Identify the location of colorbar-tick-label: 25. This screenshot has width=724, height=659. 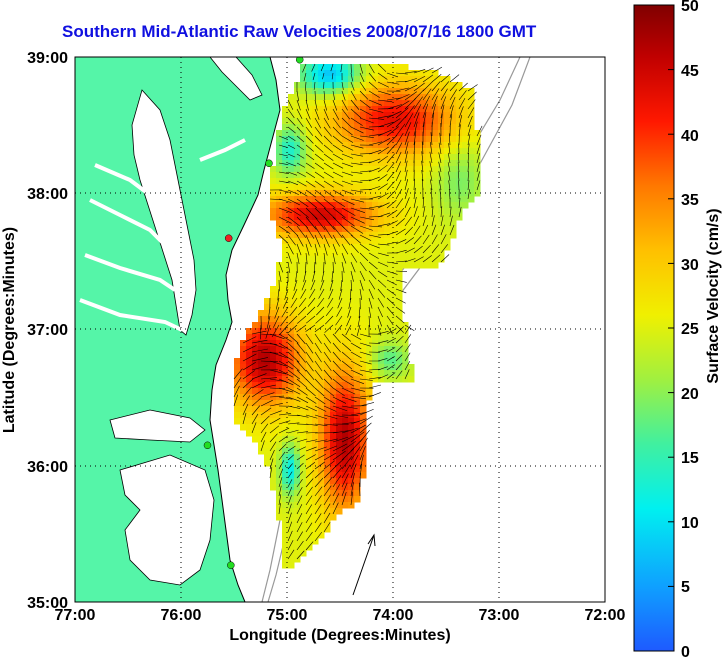
(690, 329).